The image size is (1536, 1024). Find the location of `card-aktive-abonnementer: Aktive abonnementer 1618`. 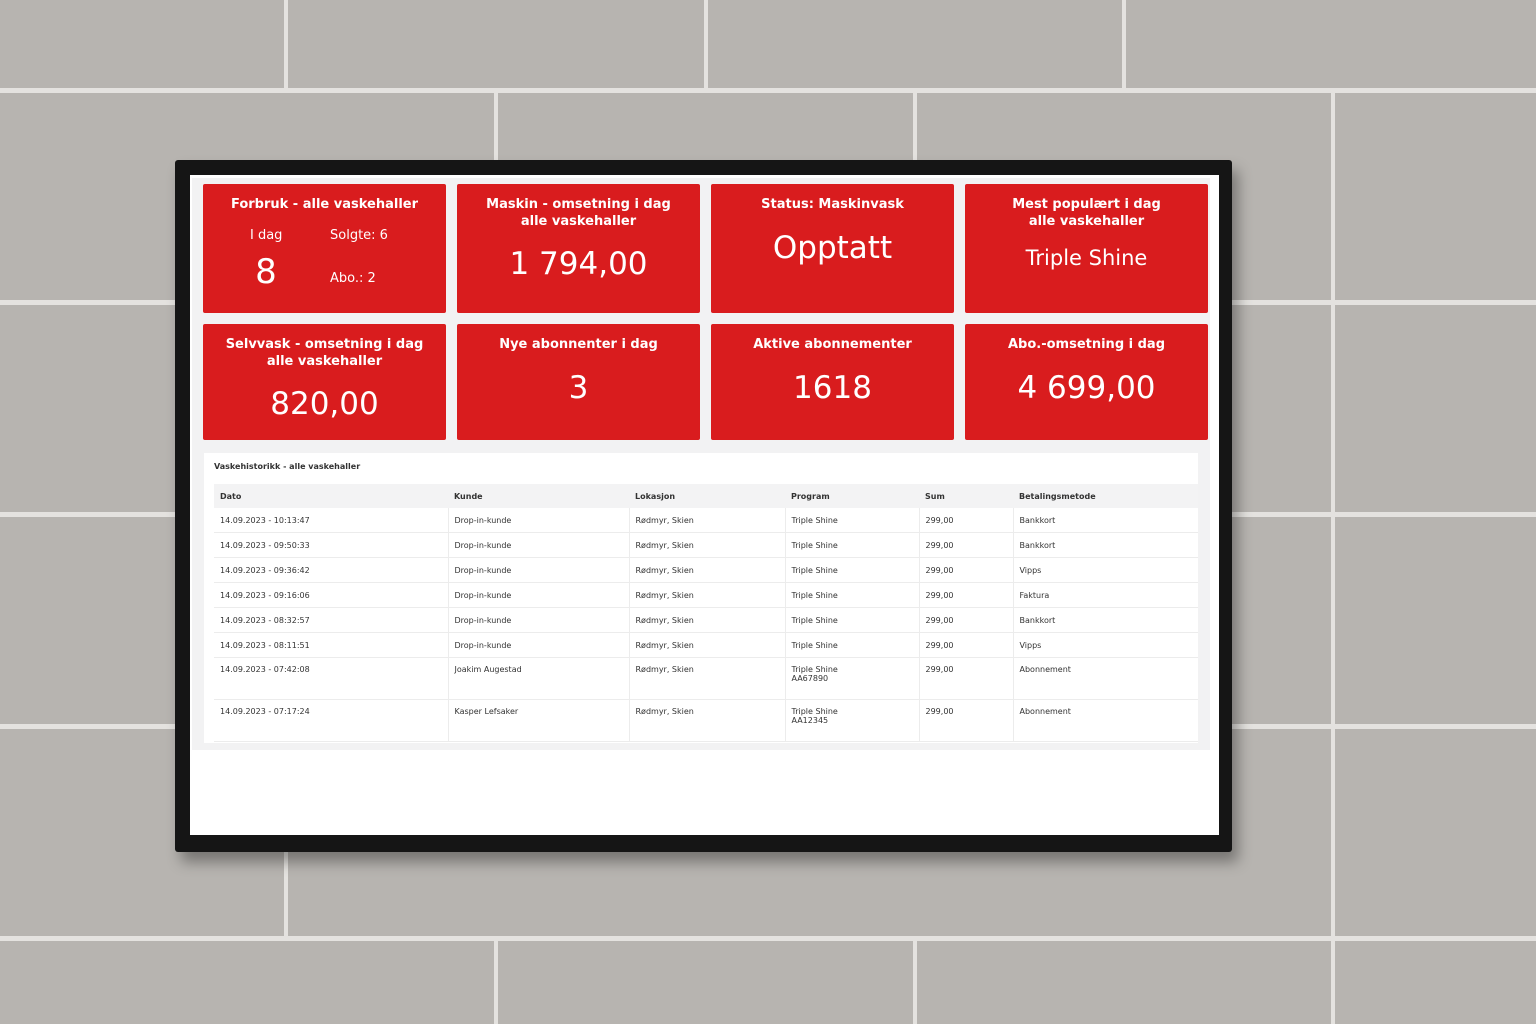

card-aktive-abonnementer: Aktive abonnementer 1618 is located at coordinates (832, 382).